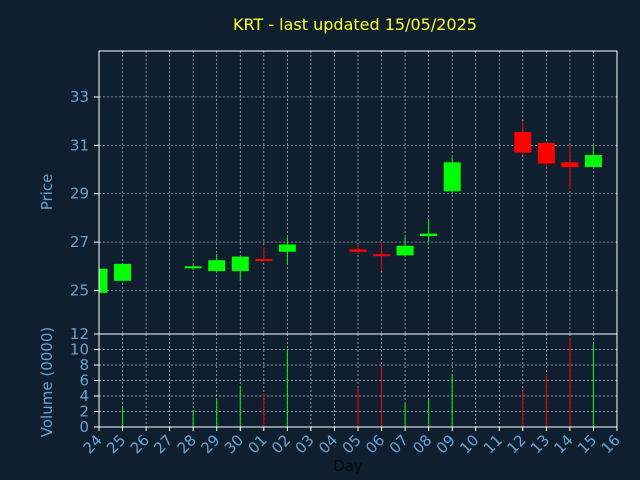  Describe the element at coordinates (84, 365) in the screenshot. I see `volume-tick-label: 8` at that location.